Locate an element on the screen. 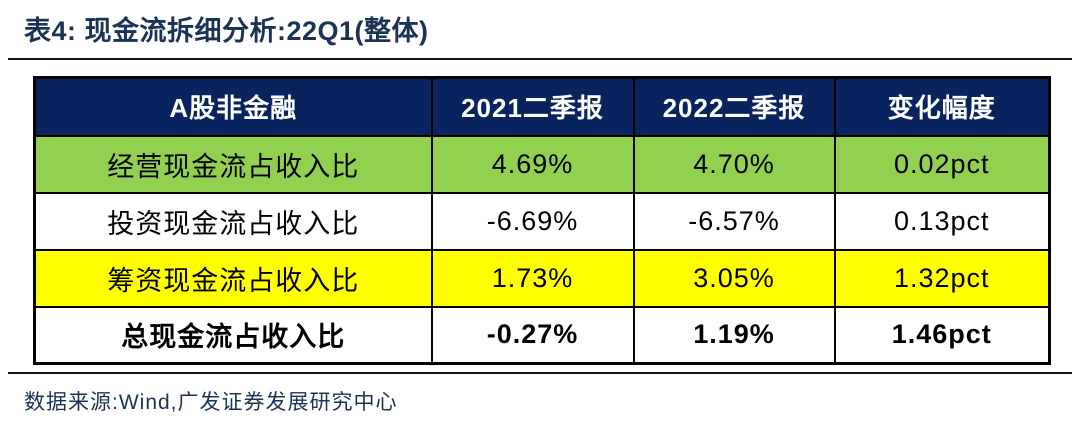  footer-divider is located at coordinates (540, 373).